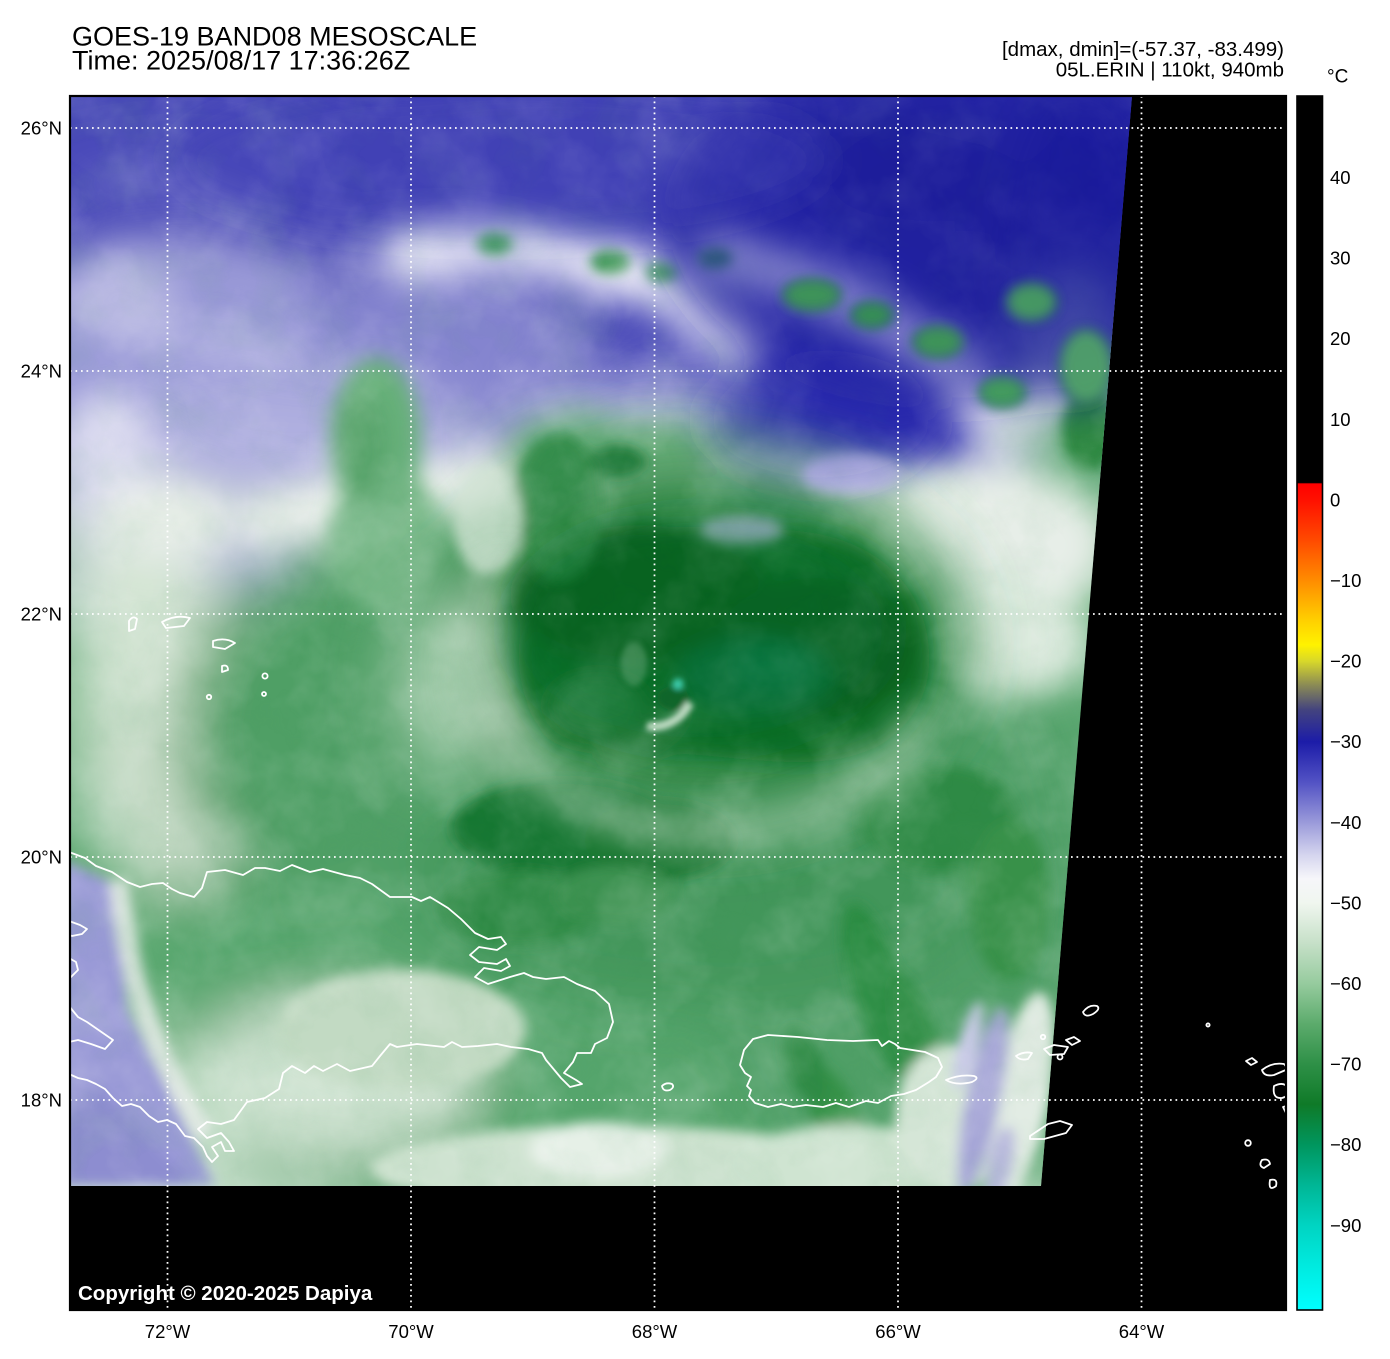  What do you see at coordinates (1345, 983) in the screenshot?
I see `svg-text: −60` at bounding box center [1345, 983].